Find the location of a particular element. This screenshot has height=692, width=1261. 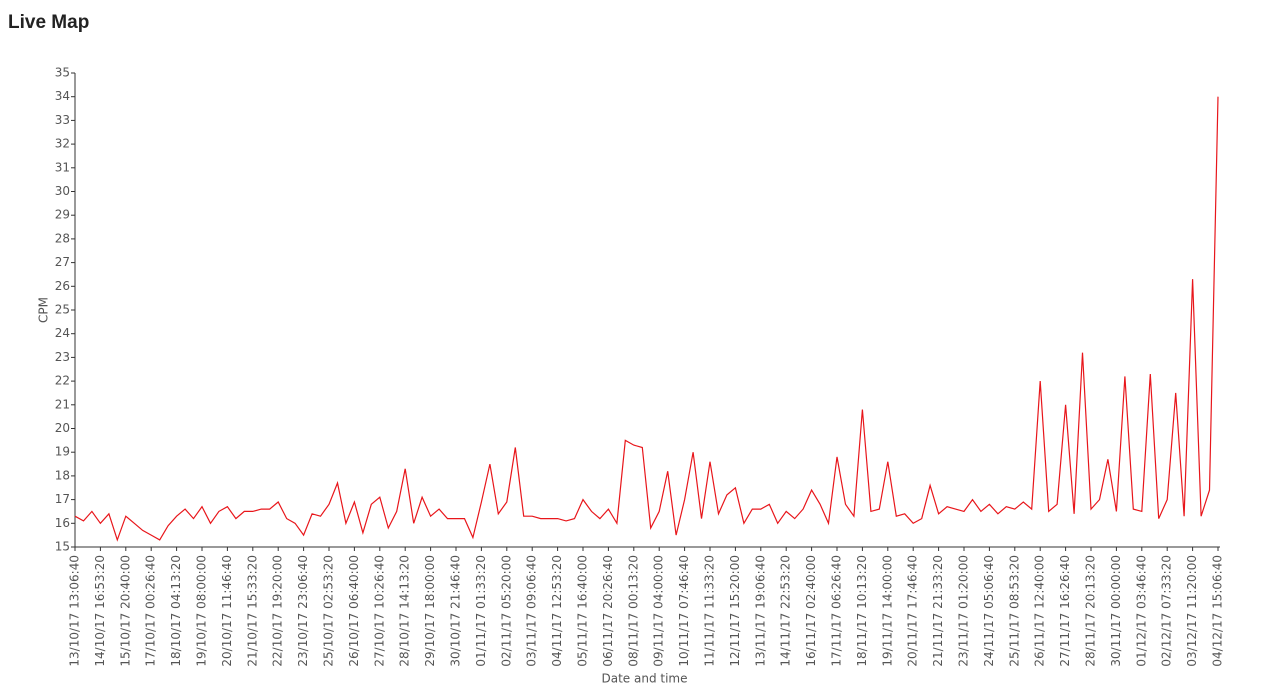

x-tick-label: 24/11/17 05:06:40 is located at coordinates (989, 611).